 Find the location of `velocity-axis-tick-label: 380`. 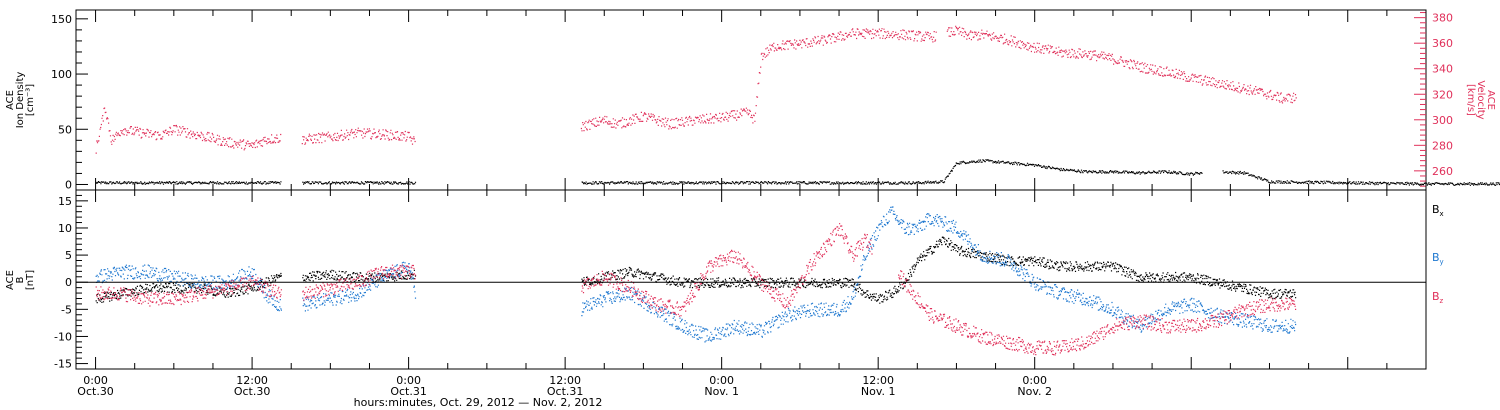

velocity-axis-tick-label: 380 is located at coordinates (1442, 18).